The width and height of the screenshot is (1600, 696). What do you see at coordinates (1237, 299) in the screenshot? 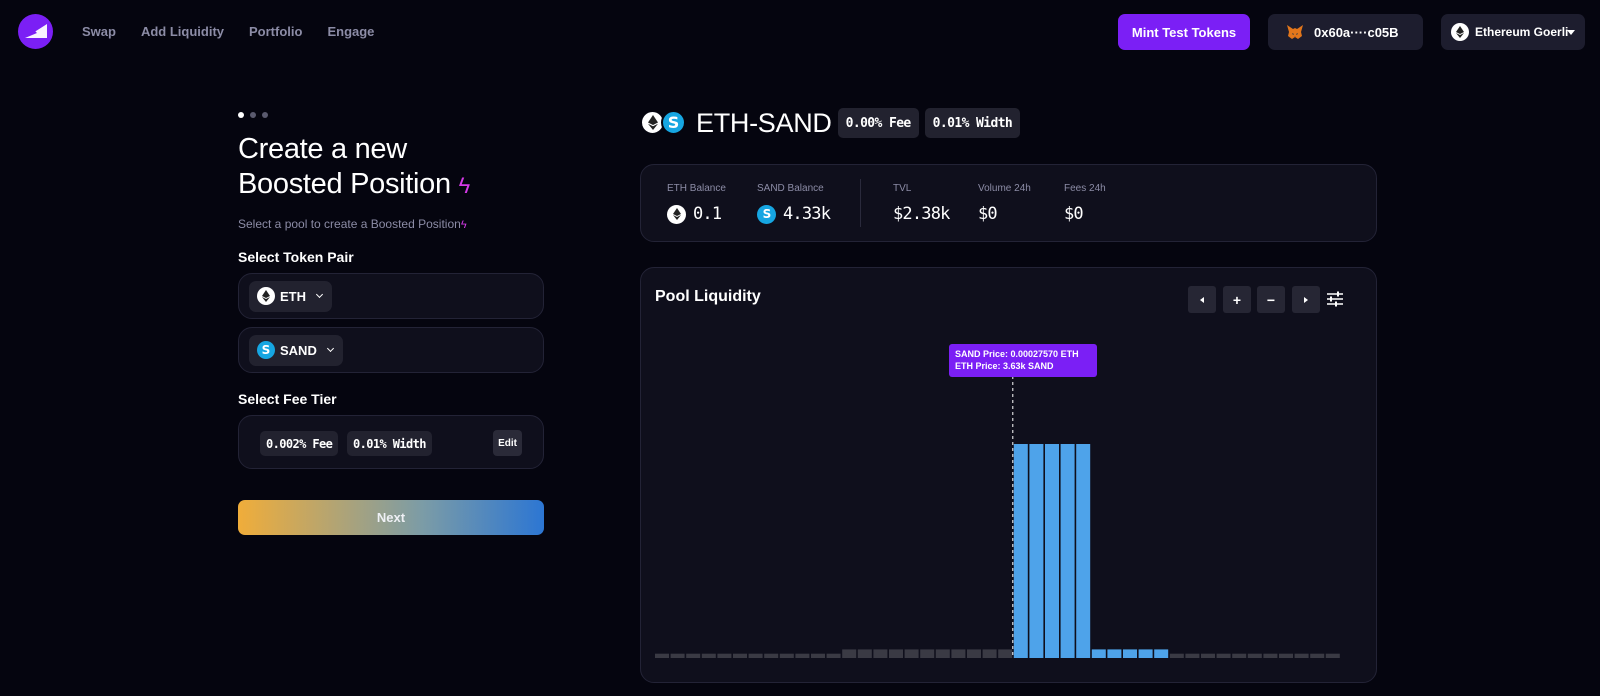
I see `zoom-in-button: +` at bounding box center [1237, 299].